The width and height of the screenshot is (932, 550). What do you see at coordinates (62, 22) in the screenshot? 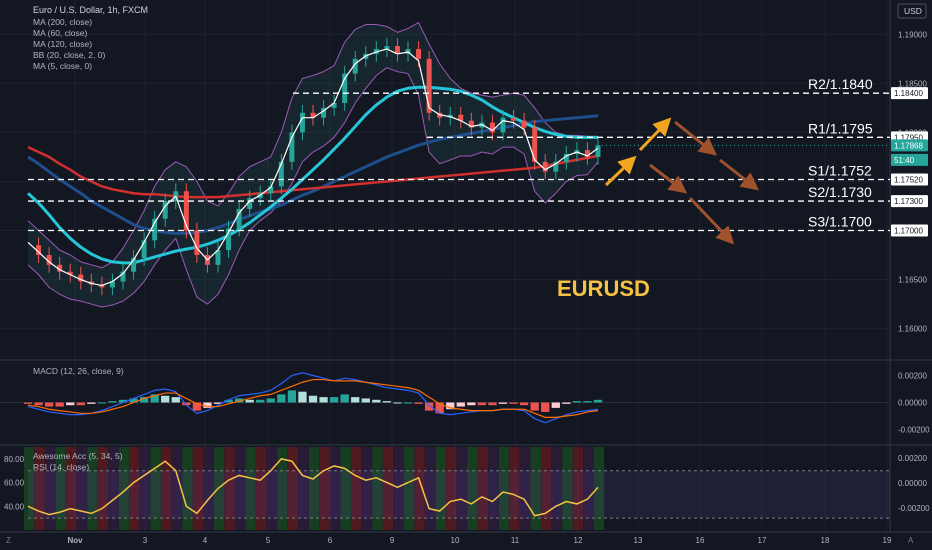
I see `indicator-ma200: MA (200, close)` at bounding box center [62, 22].